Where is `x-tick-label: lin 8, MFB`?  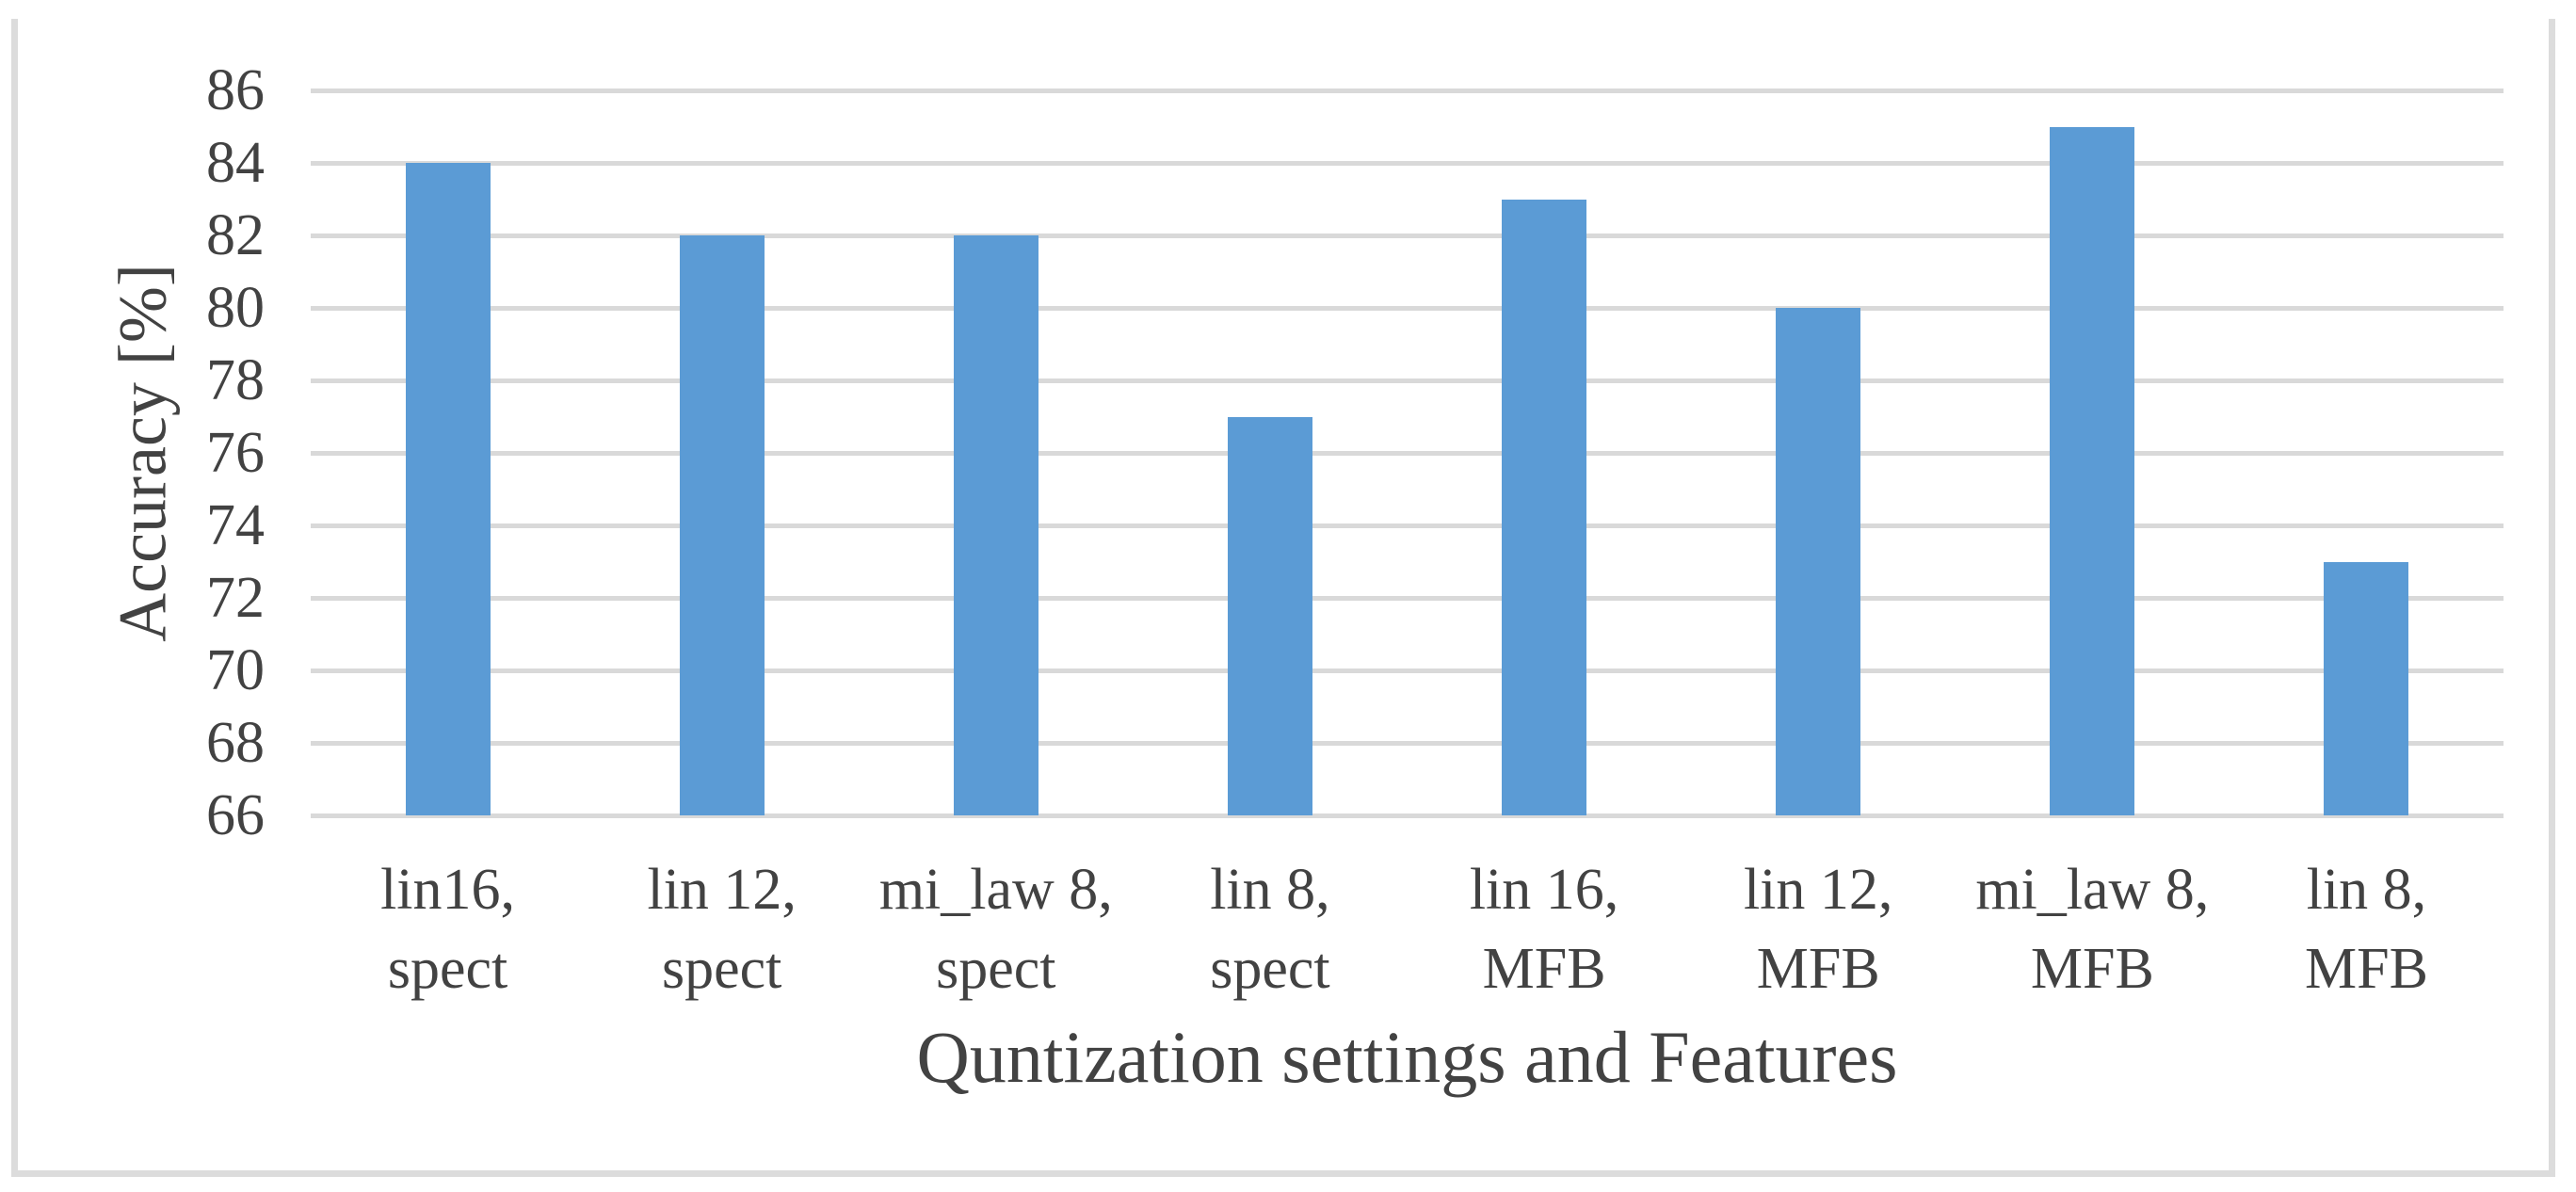 x-tick-label: lin 8, MFB is located at coordinates (2366, 929).